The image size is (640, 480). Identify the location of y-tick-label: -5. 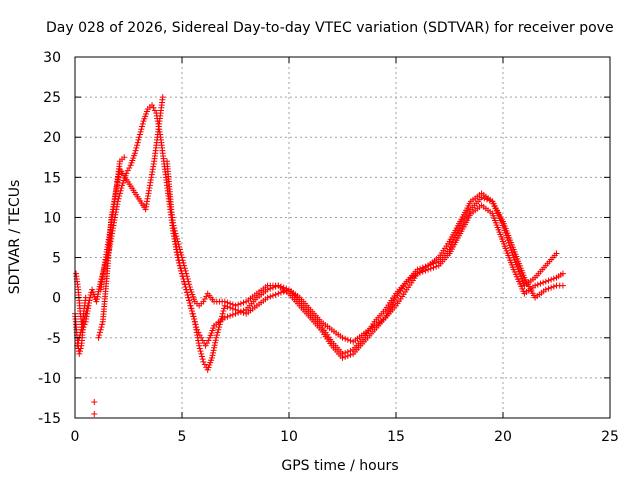
(54, 339).